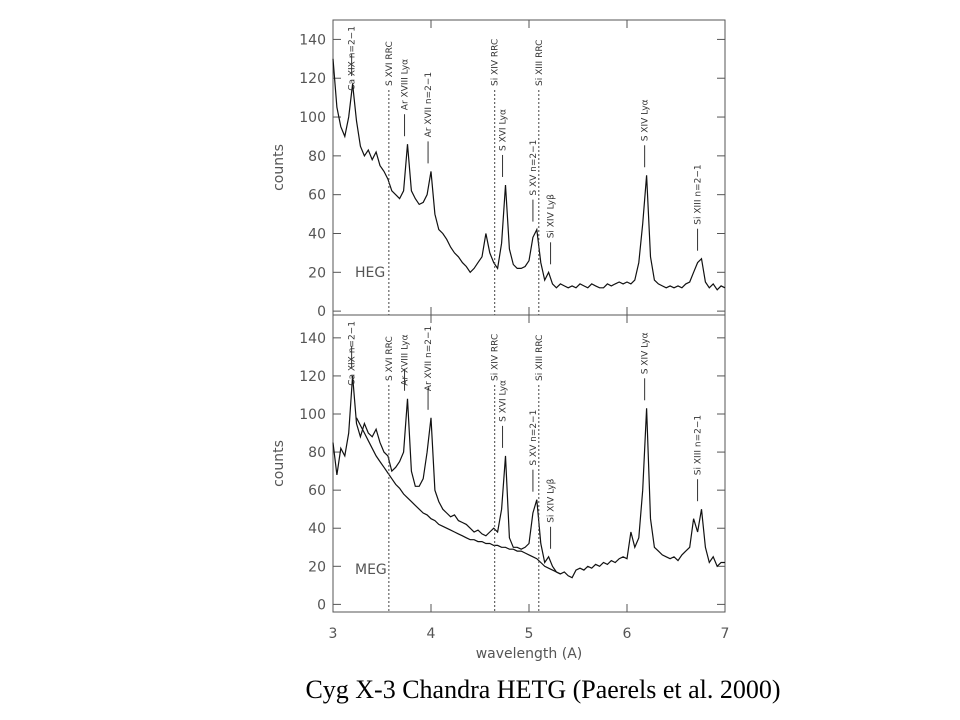 Image resolution: width=960 pixels, height=720 pixels. What do you see at coordinates (333, 634) in the screenshot?
I see `x-tick-label: 3` at bounding box center [333, 634].